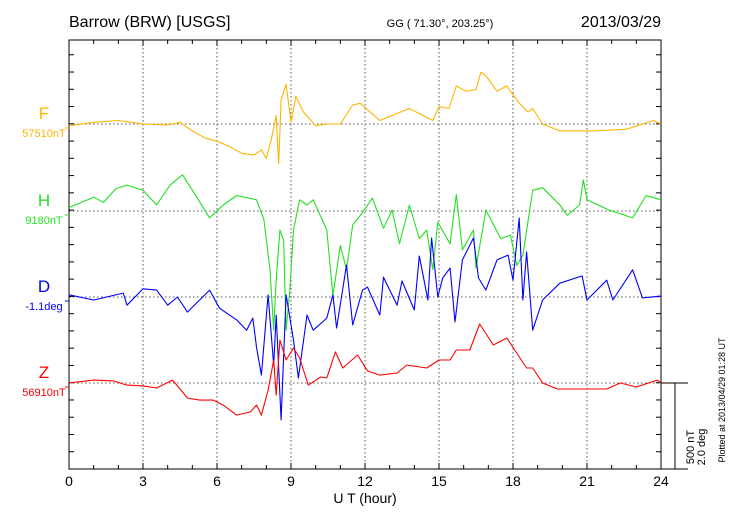 This screenshot has height=520, width=730. Describe the element at coordinates (44, 393) in the screenshot. I see `component-baseline-z: 56910nT` at that location.